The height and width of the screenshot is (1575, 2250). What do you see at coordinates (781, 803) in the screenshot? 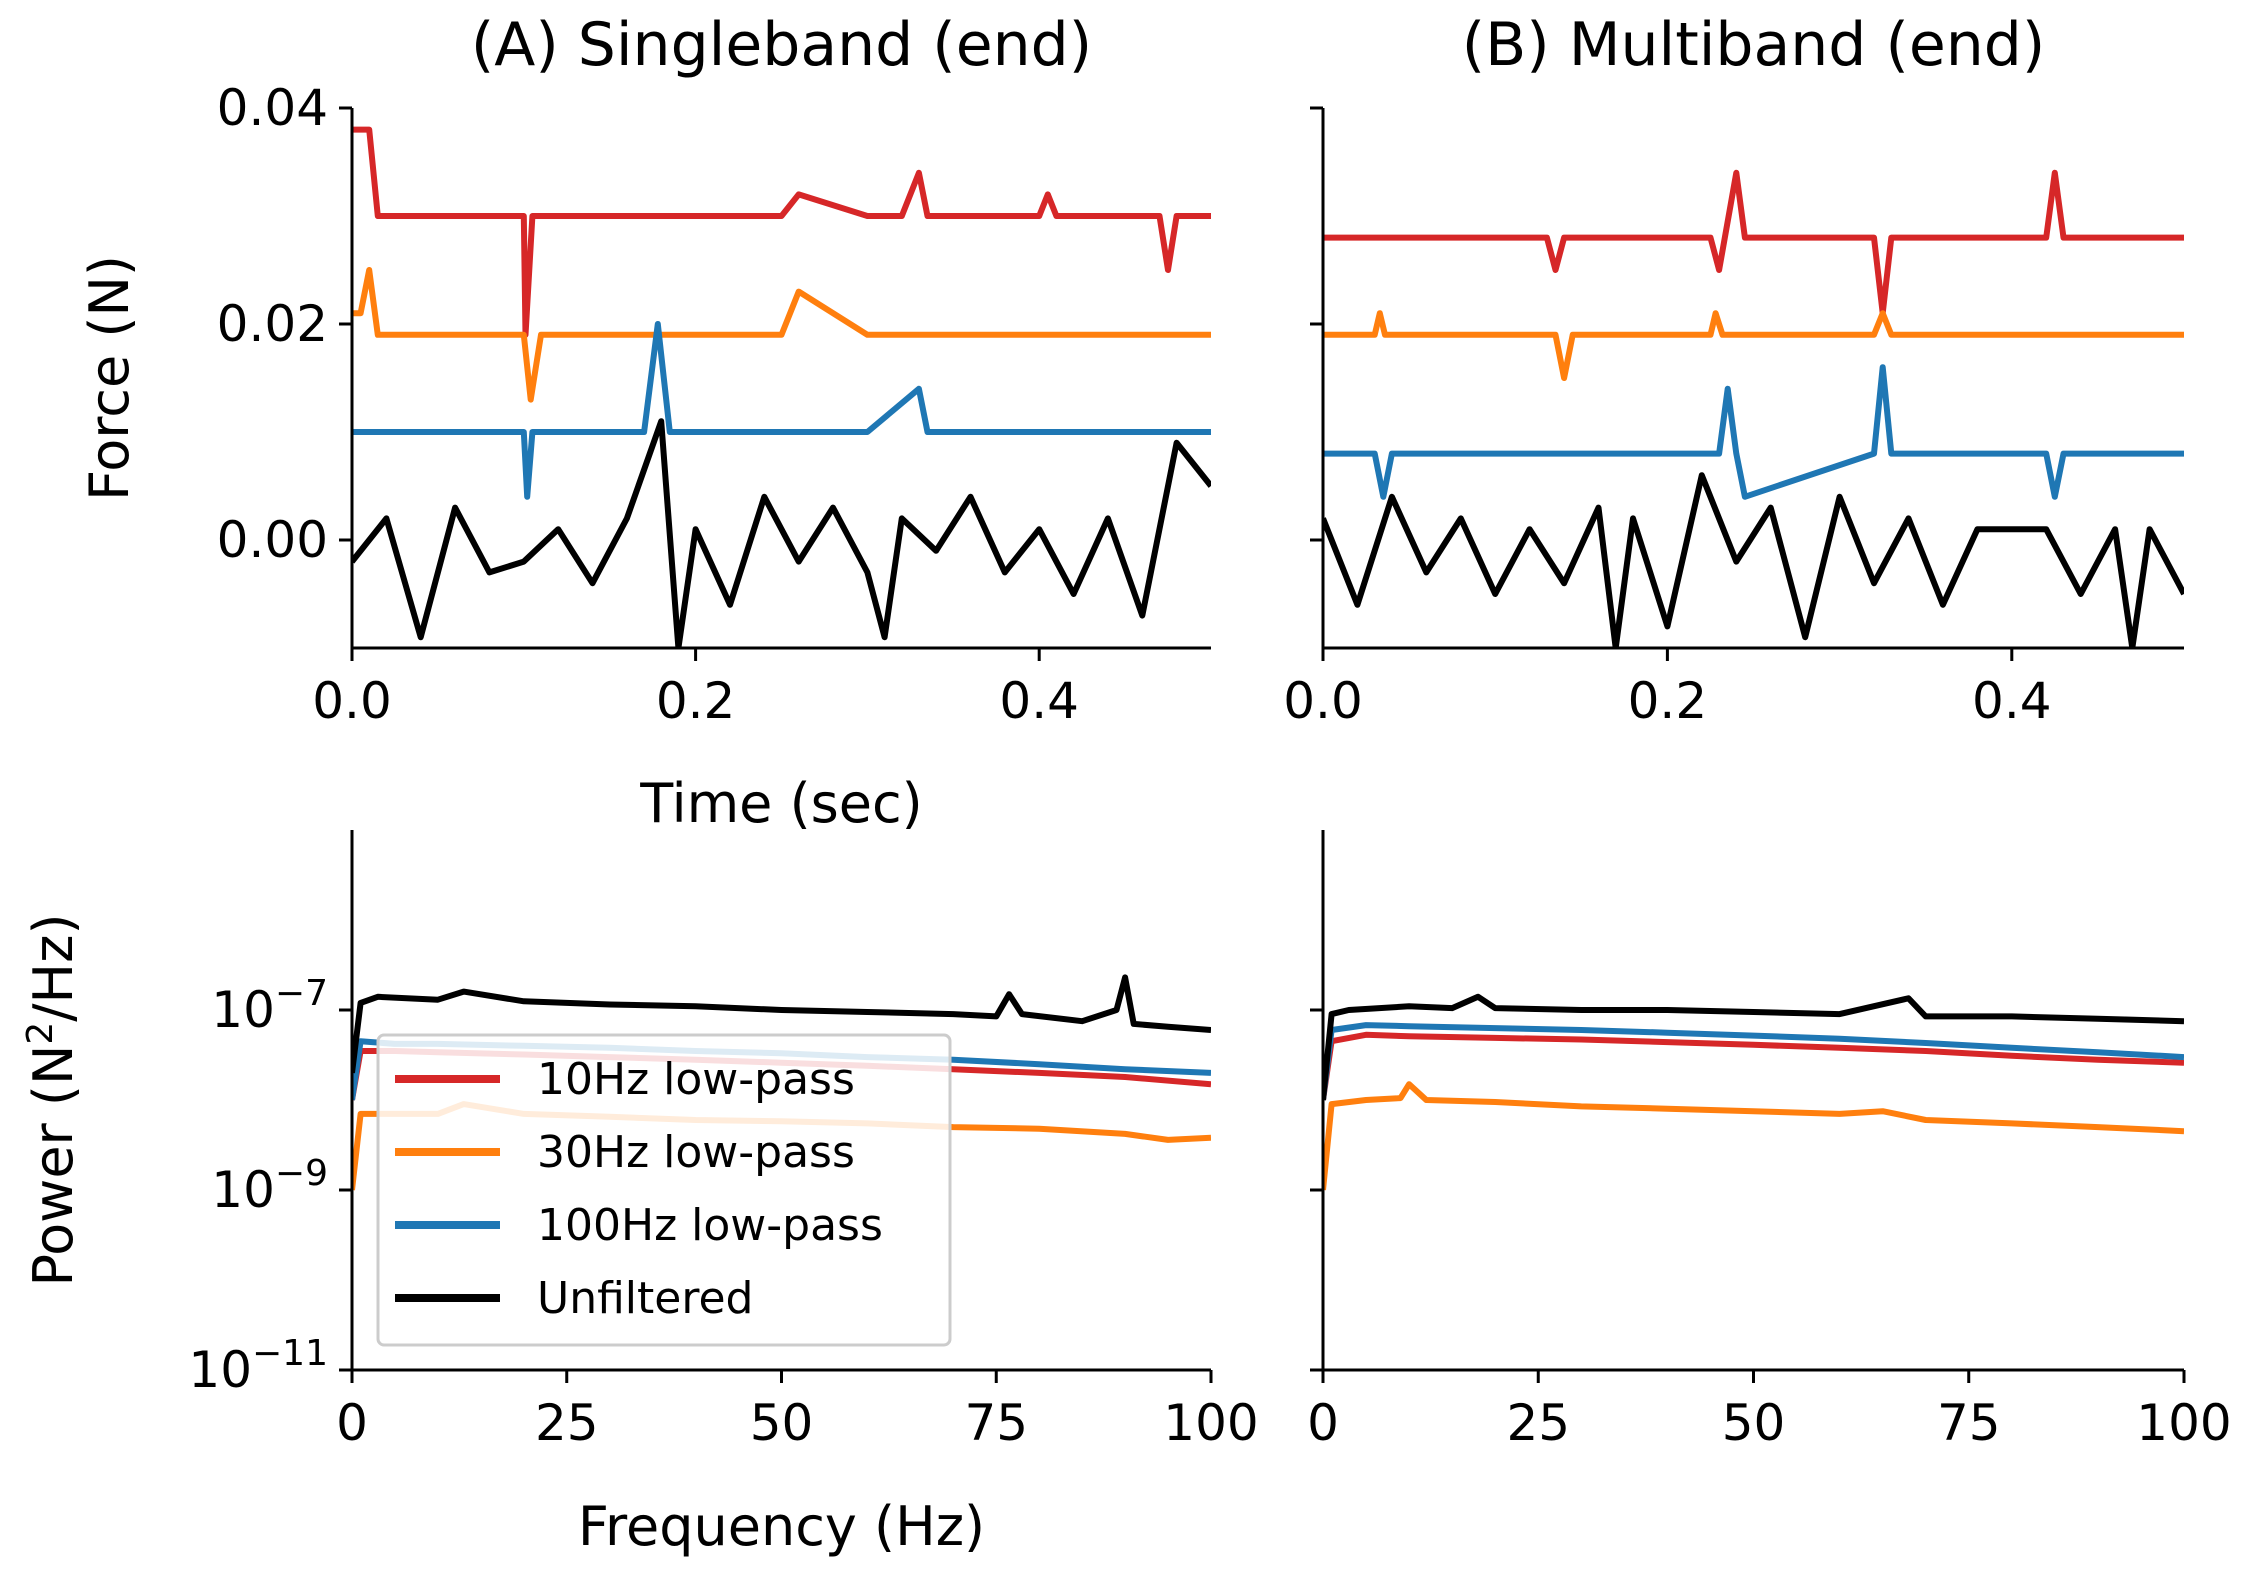
I see `x-axis-label-time: Time (sec)` at bounding box center [781, 803].